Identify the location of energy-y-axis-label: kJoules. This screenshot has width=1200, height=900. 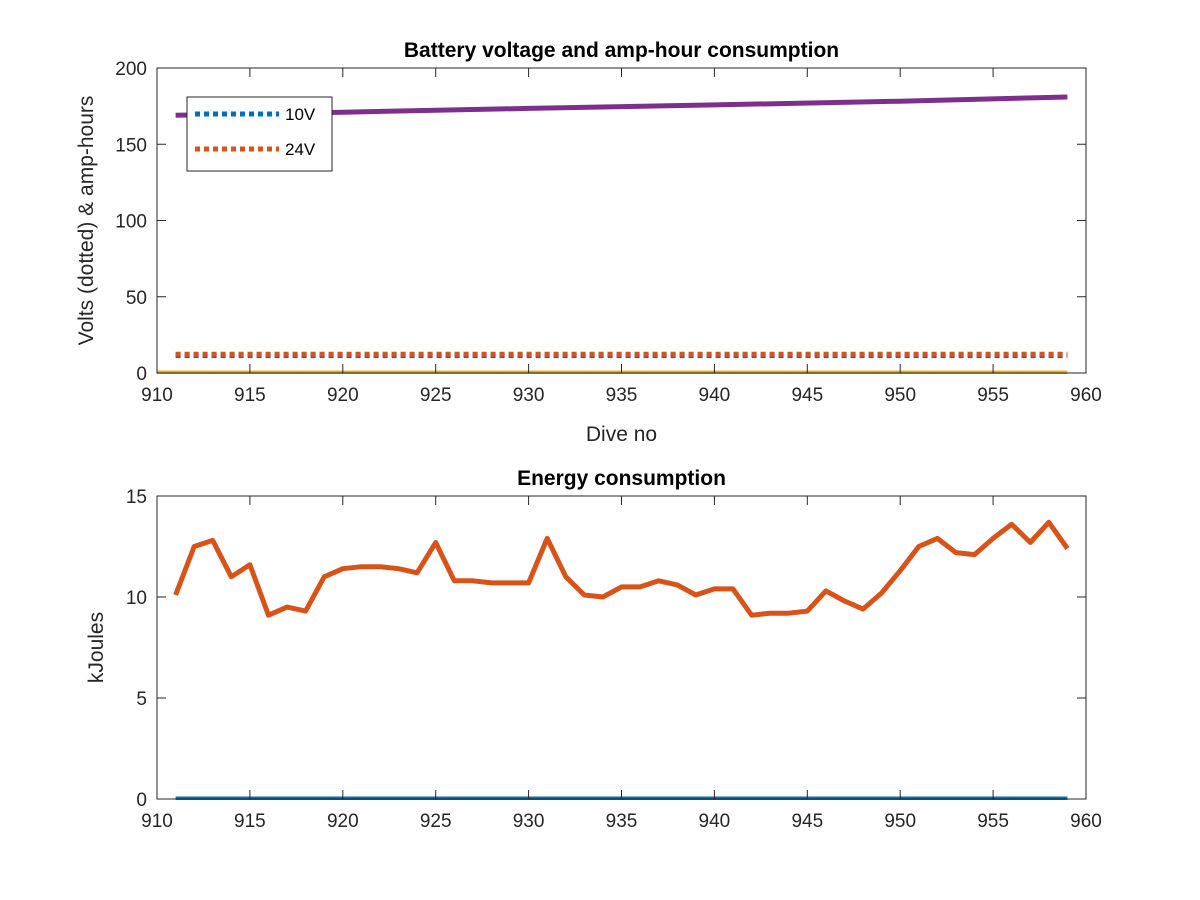
(96, 647).